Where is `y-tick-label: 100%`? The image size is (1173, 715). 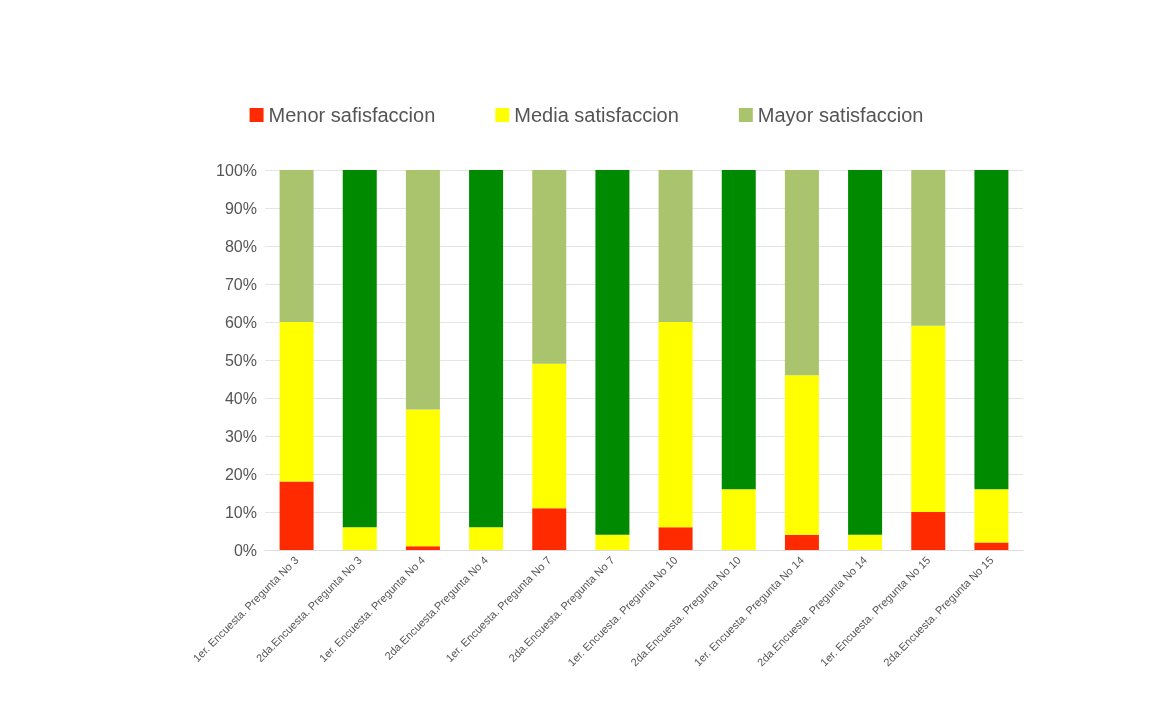 y-tick-label: 100% is located at coordinates (236, 170).